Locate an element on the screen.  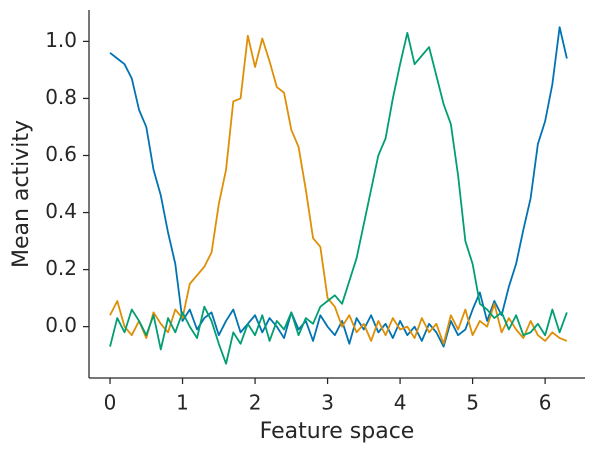
x-tick-label: 6 is located at coordinates (545, 403).